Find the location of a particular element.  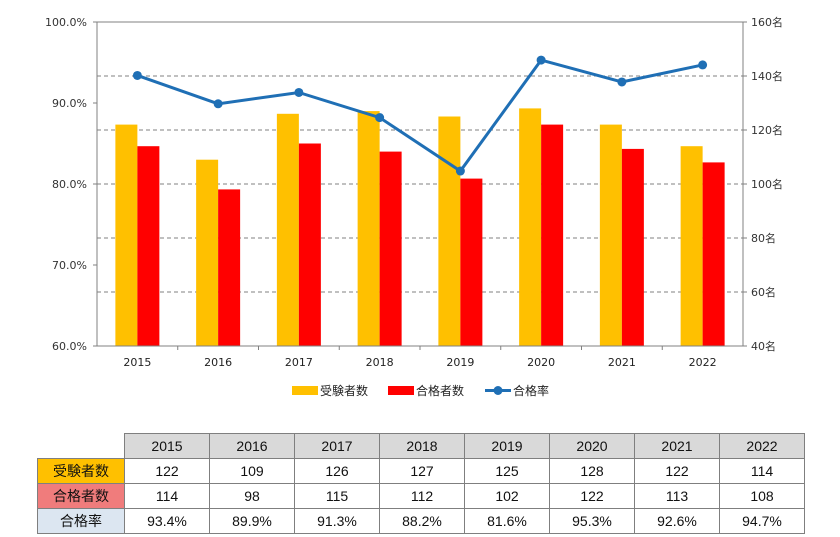

x-axis-tick-label: 2020 is located at coordinates (541, 362).